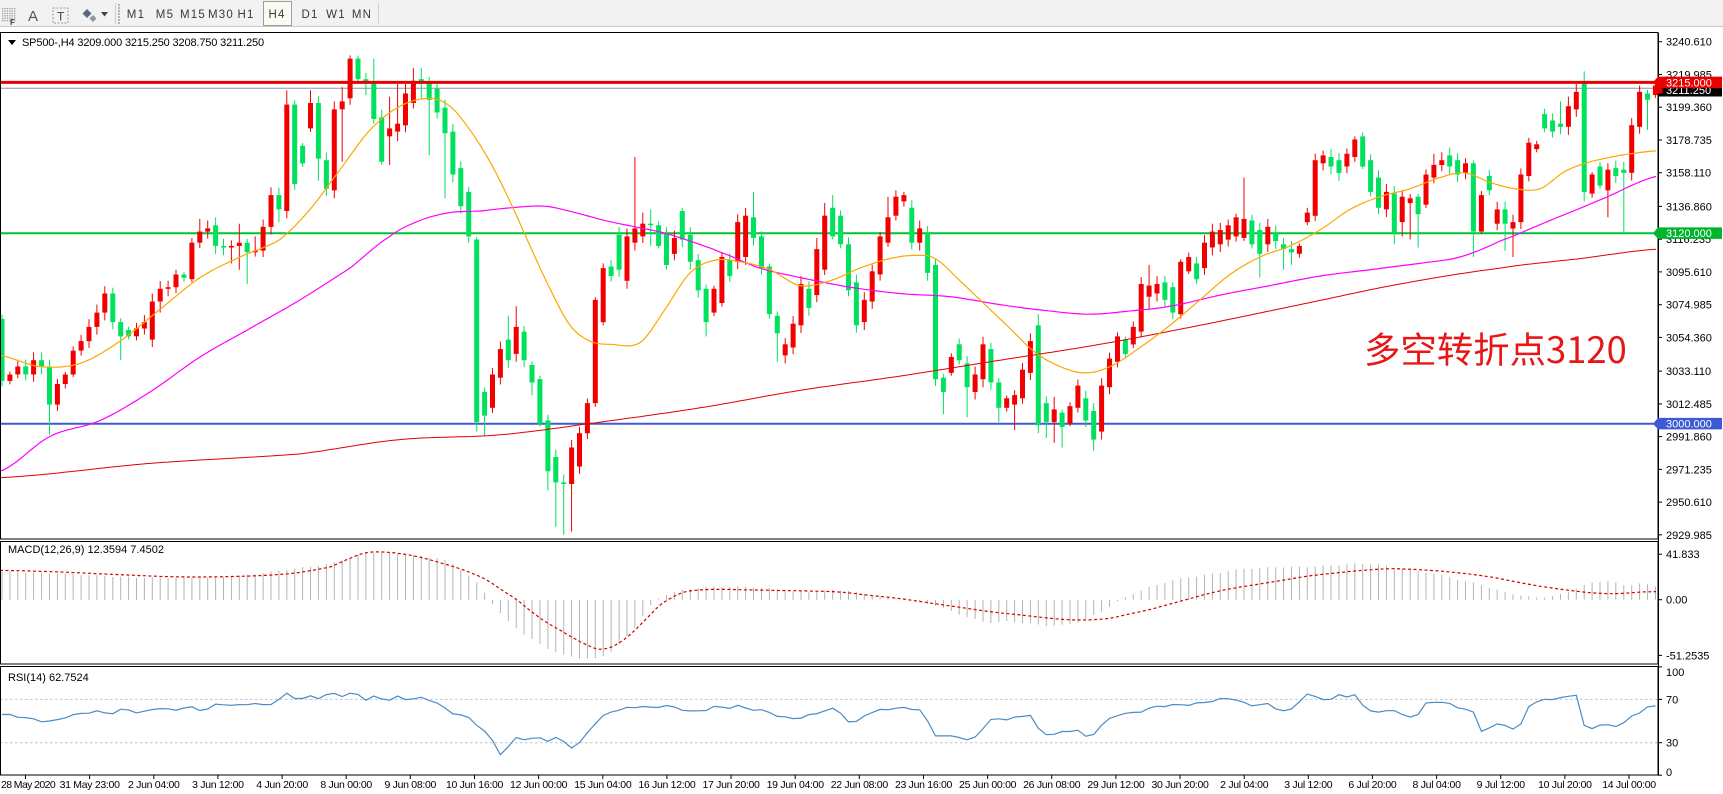 This screenshot has height=794, width=1723. I want to click on svg-text: 3211.250, so click(1688, 91).